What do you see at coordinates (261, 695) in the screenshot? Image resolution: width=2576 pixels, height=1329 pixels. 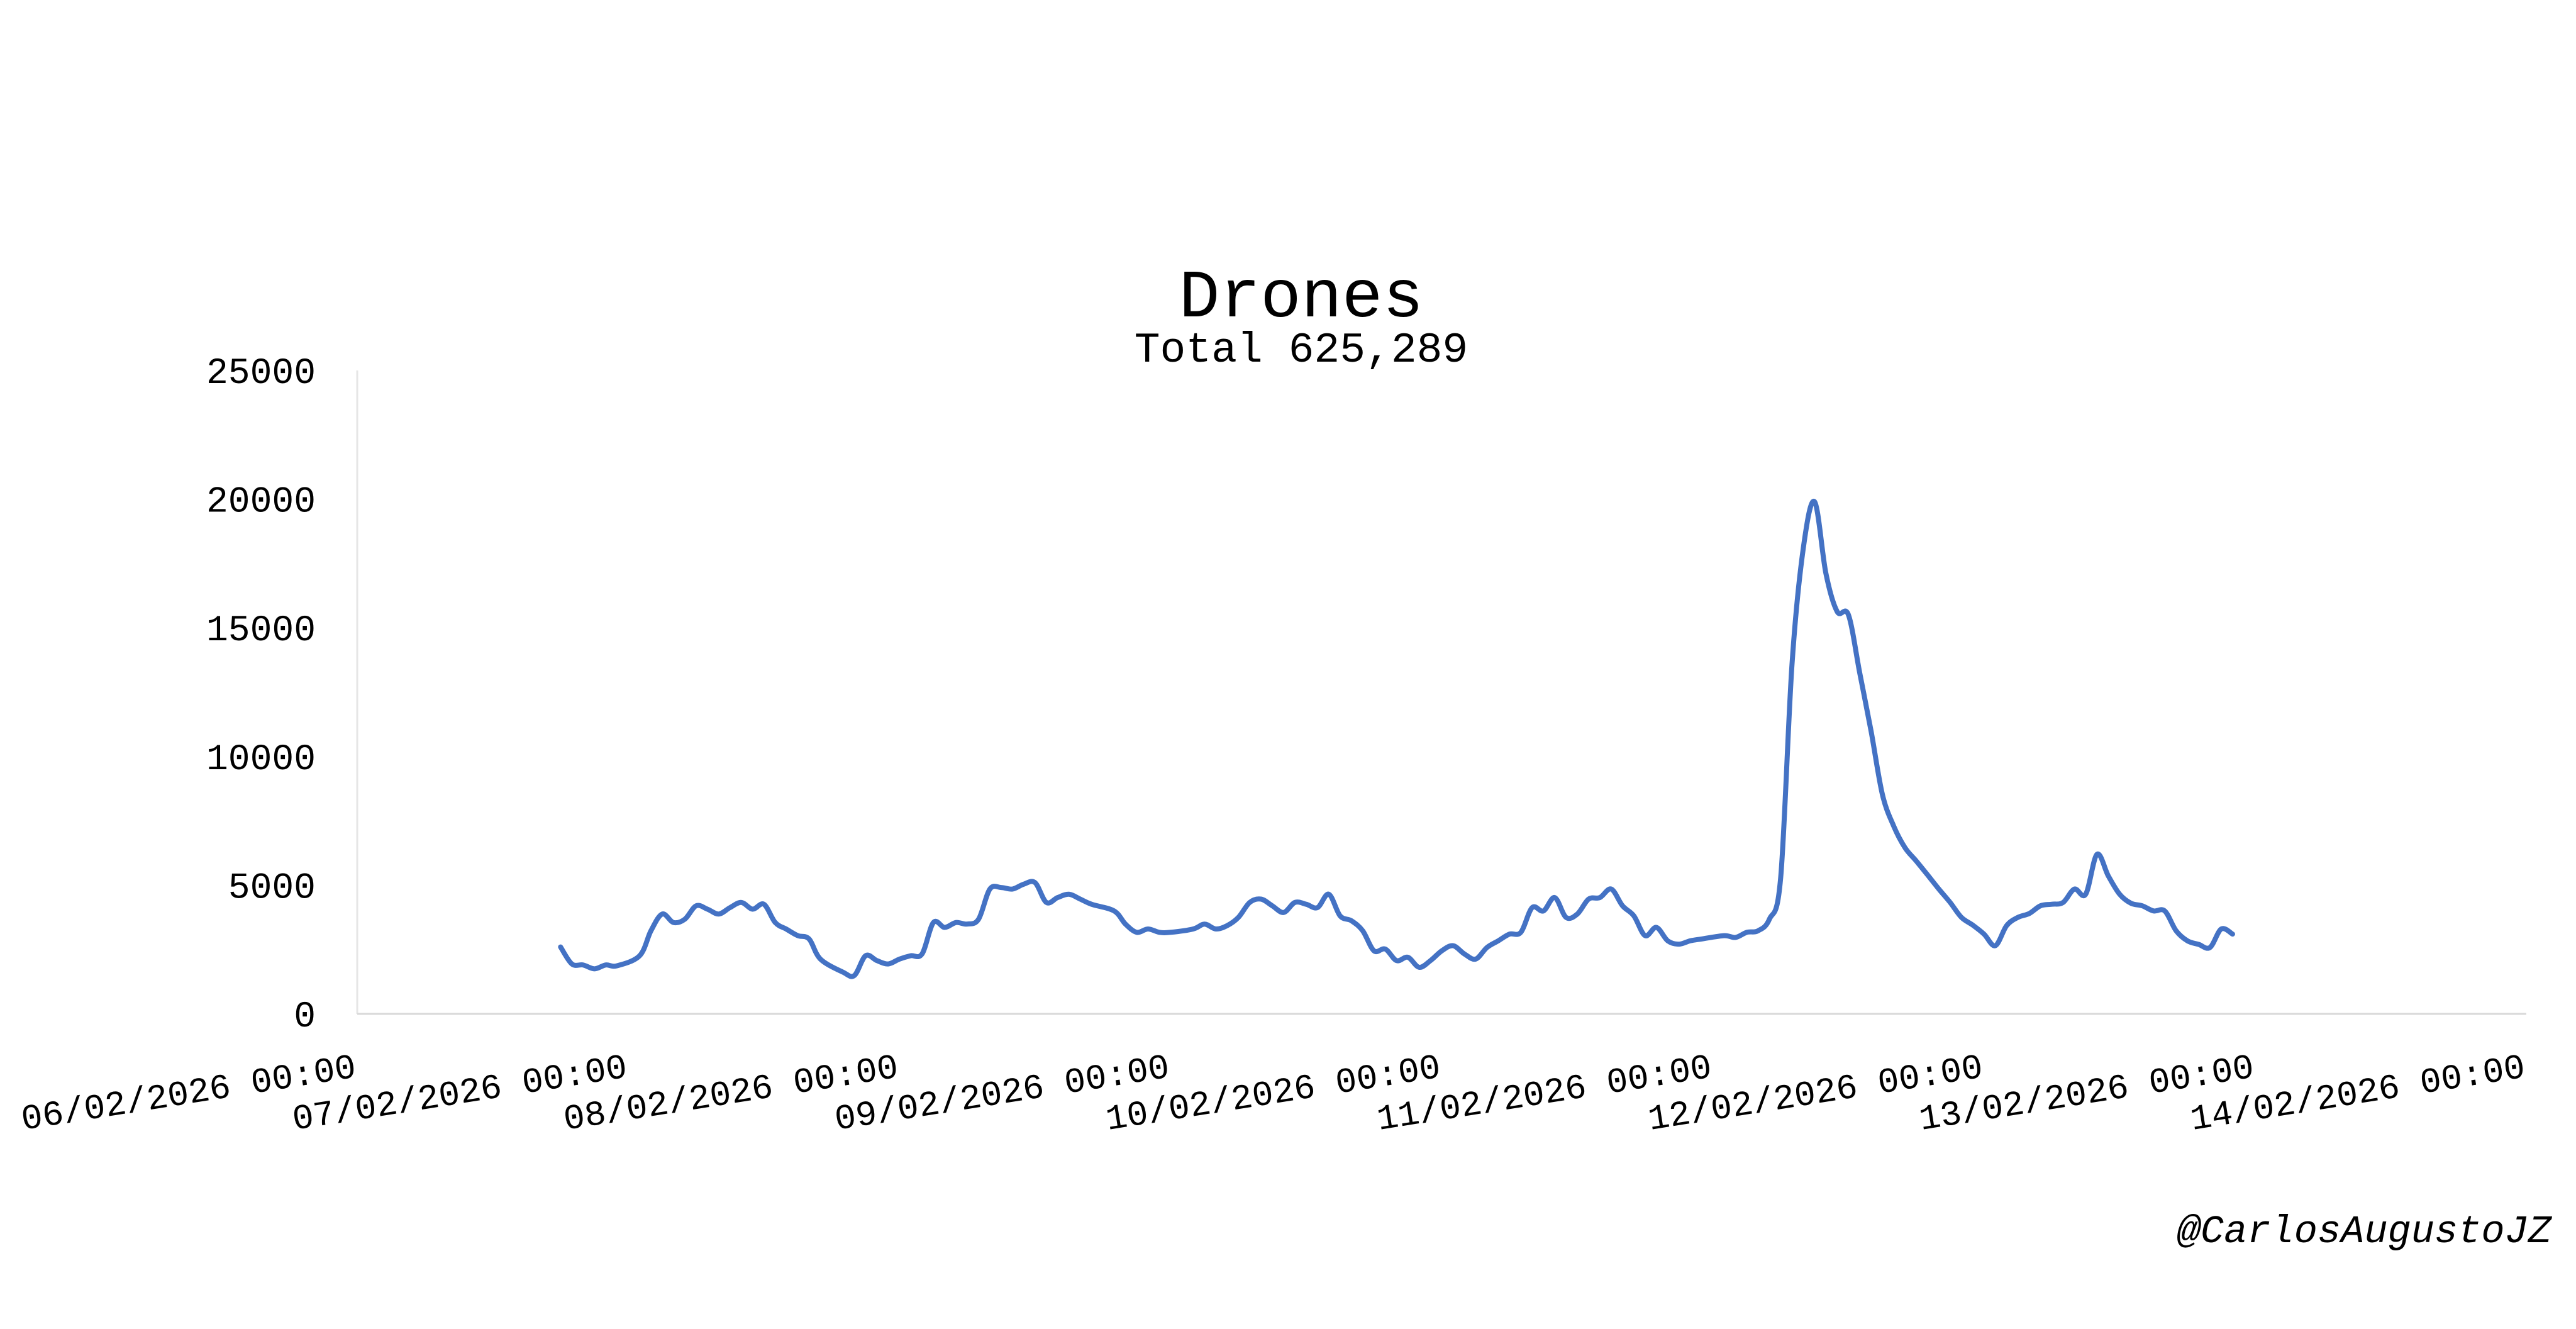 I see `y-tick-labels: 0 5000 10000 15000 20000 25000` at bounding box center [261, 695].